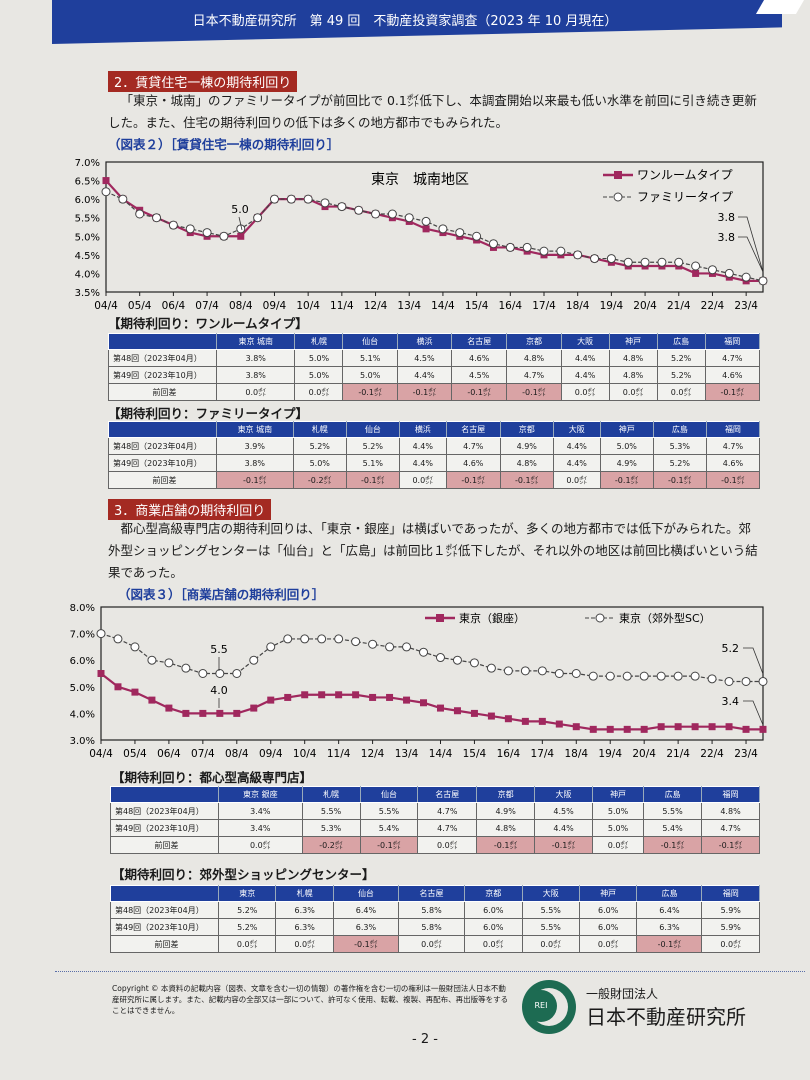 The height and width of the screenshot is (1080, 810). Describe the element at coordinates (712, 754) in the screenshot. I see `x-tick-label: 22/4` at that location.